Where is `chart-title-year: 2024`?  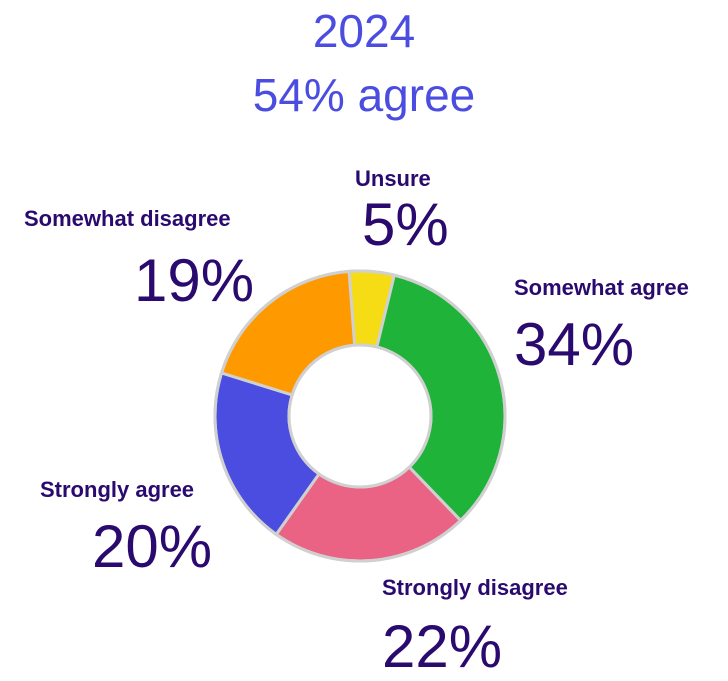
chart-title-year: 2024 is located at coordinates (364, 31).